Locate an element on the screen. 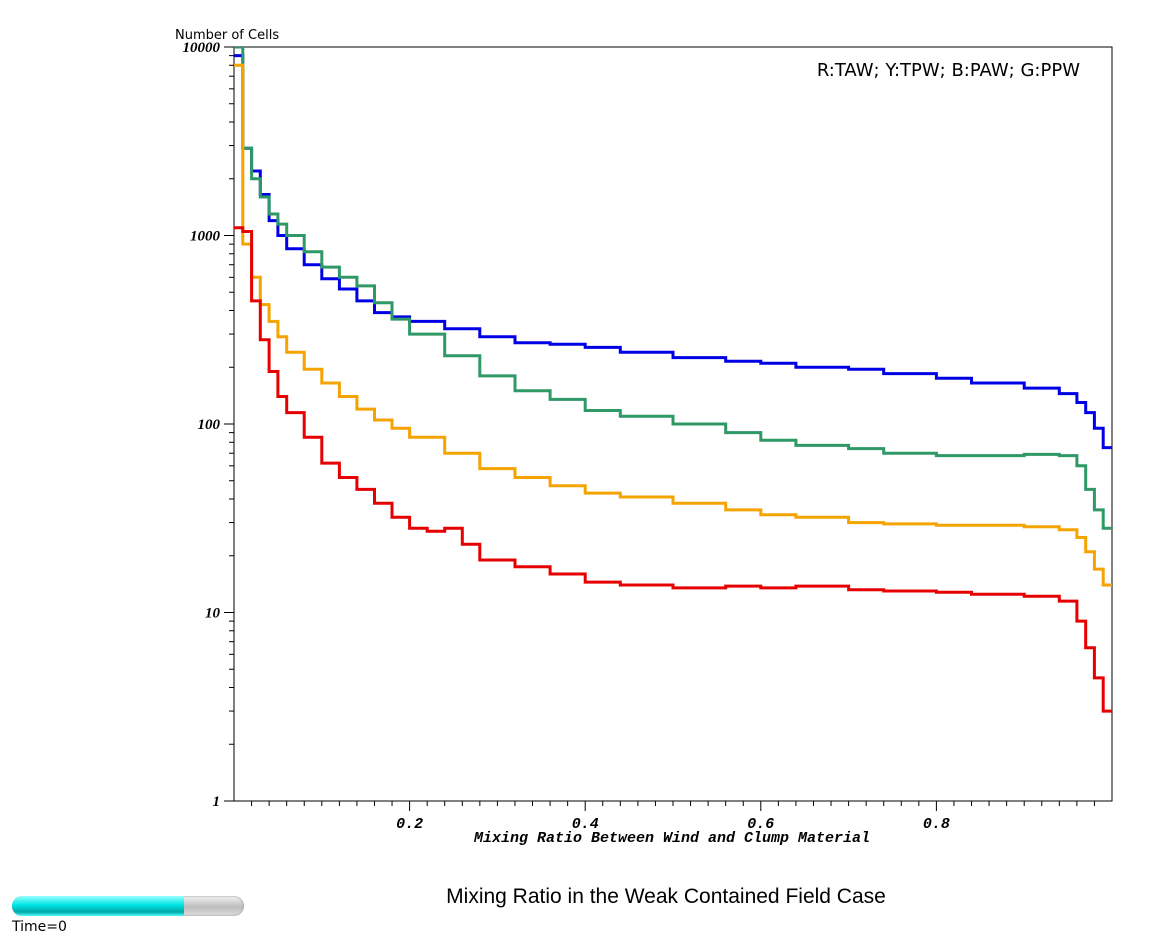 The image size is (1171, 942). x-tick-label: 0.2 is located at coordinates (409, 824).